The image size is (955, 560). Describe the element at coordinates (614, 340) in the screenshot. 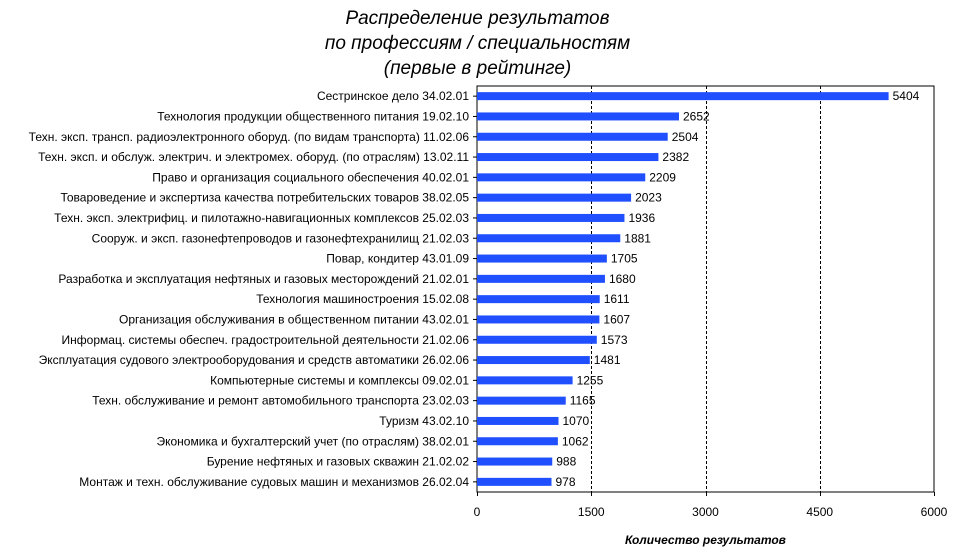

I see `data-label: 1573` at that location.